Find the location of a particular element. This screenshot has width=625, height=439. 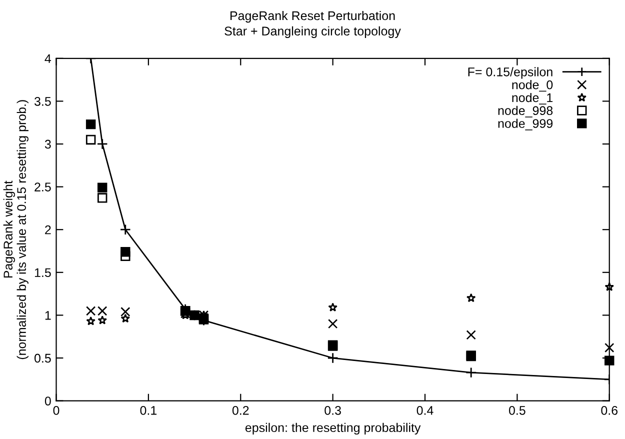

legend-label: F= 0.15/epsilon is located at coordinates (510, 73).